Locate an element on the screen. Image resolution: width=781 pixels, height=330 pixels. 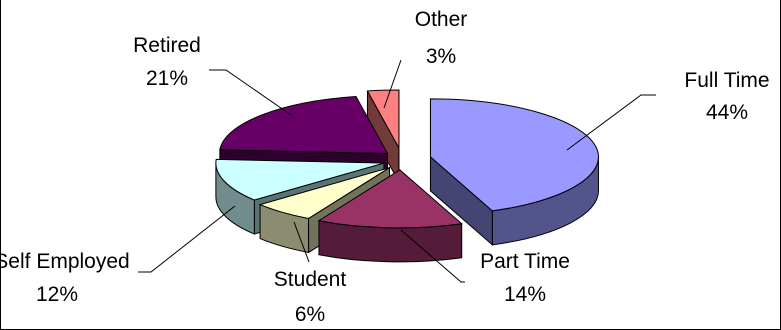
leader-line-full-time is located at coordinates (611, 122).